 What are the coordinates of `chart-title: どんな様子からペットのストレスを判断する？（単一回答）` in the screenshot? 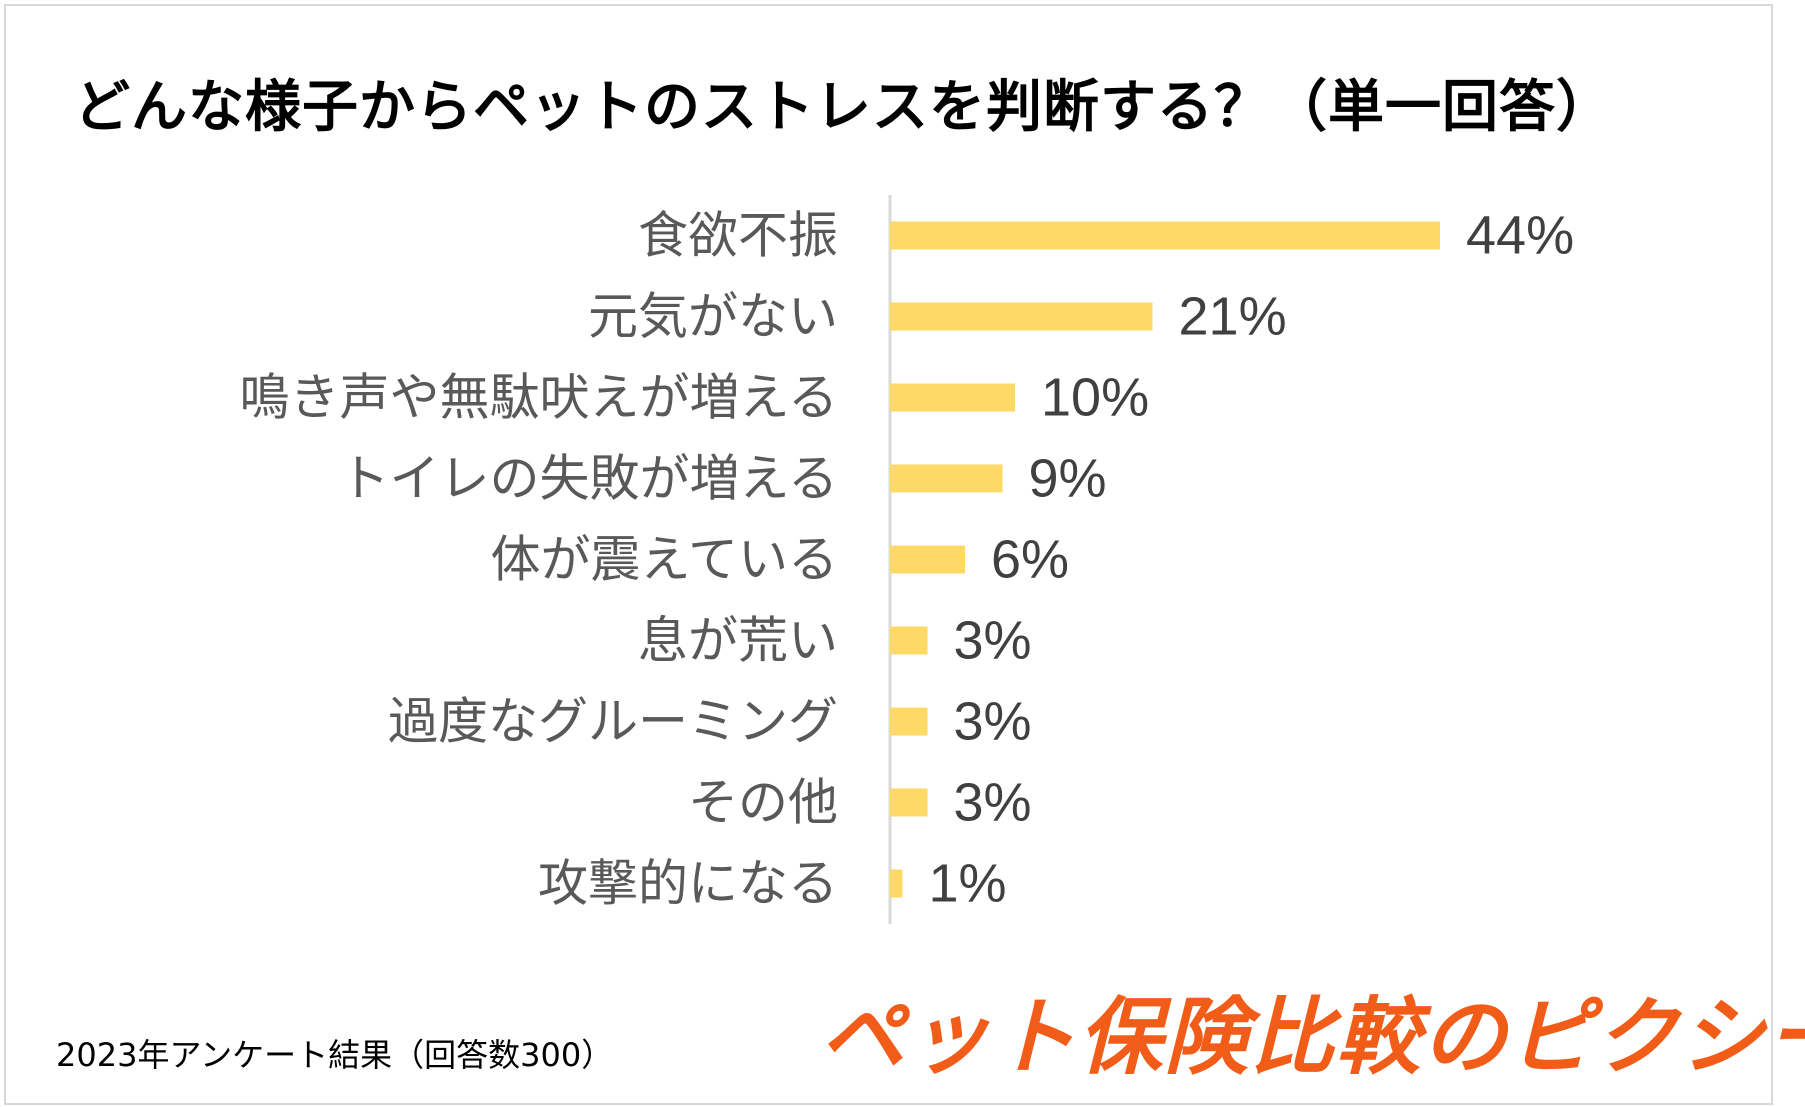 It's located at (843, 107).